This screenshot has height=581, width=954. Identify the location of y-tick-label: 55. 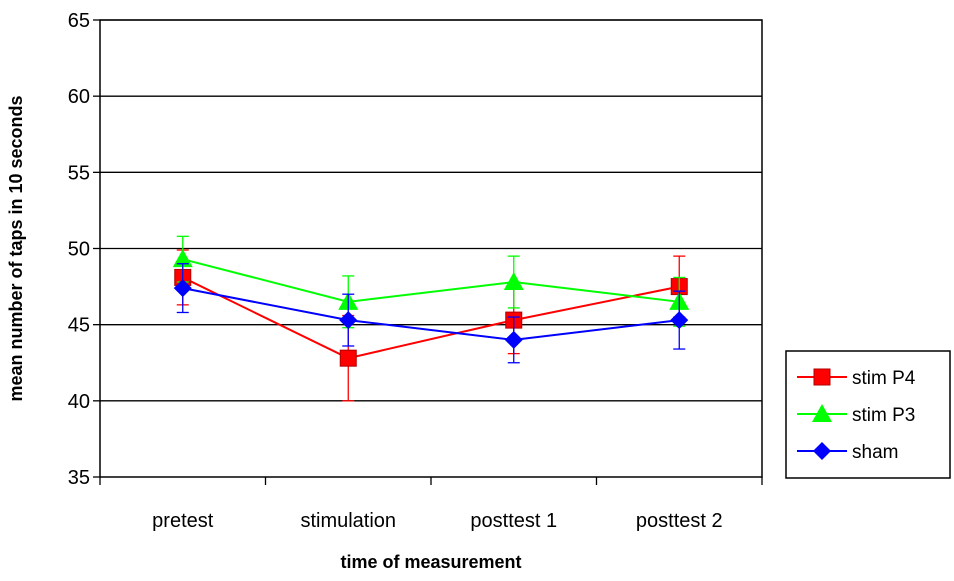
(79, 173).